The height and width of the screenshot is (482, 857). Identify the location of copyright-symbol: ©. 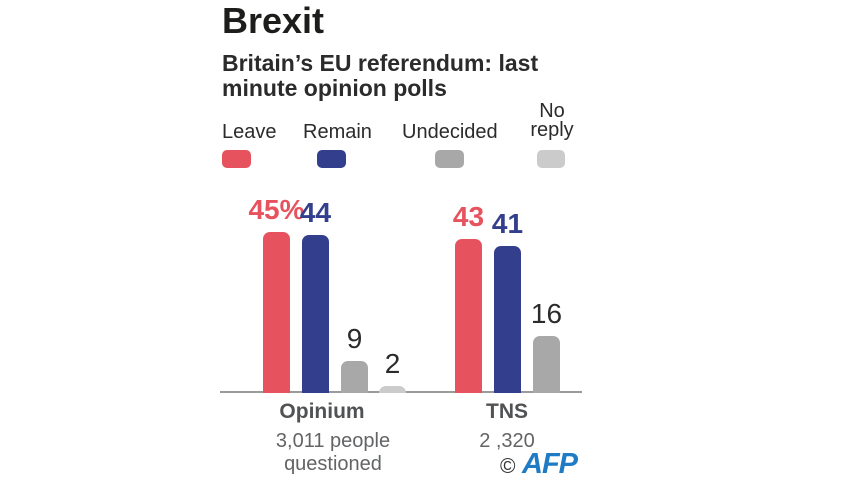
(508, 466).